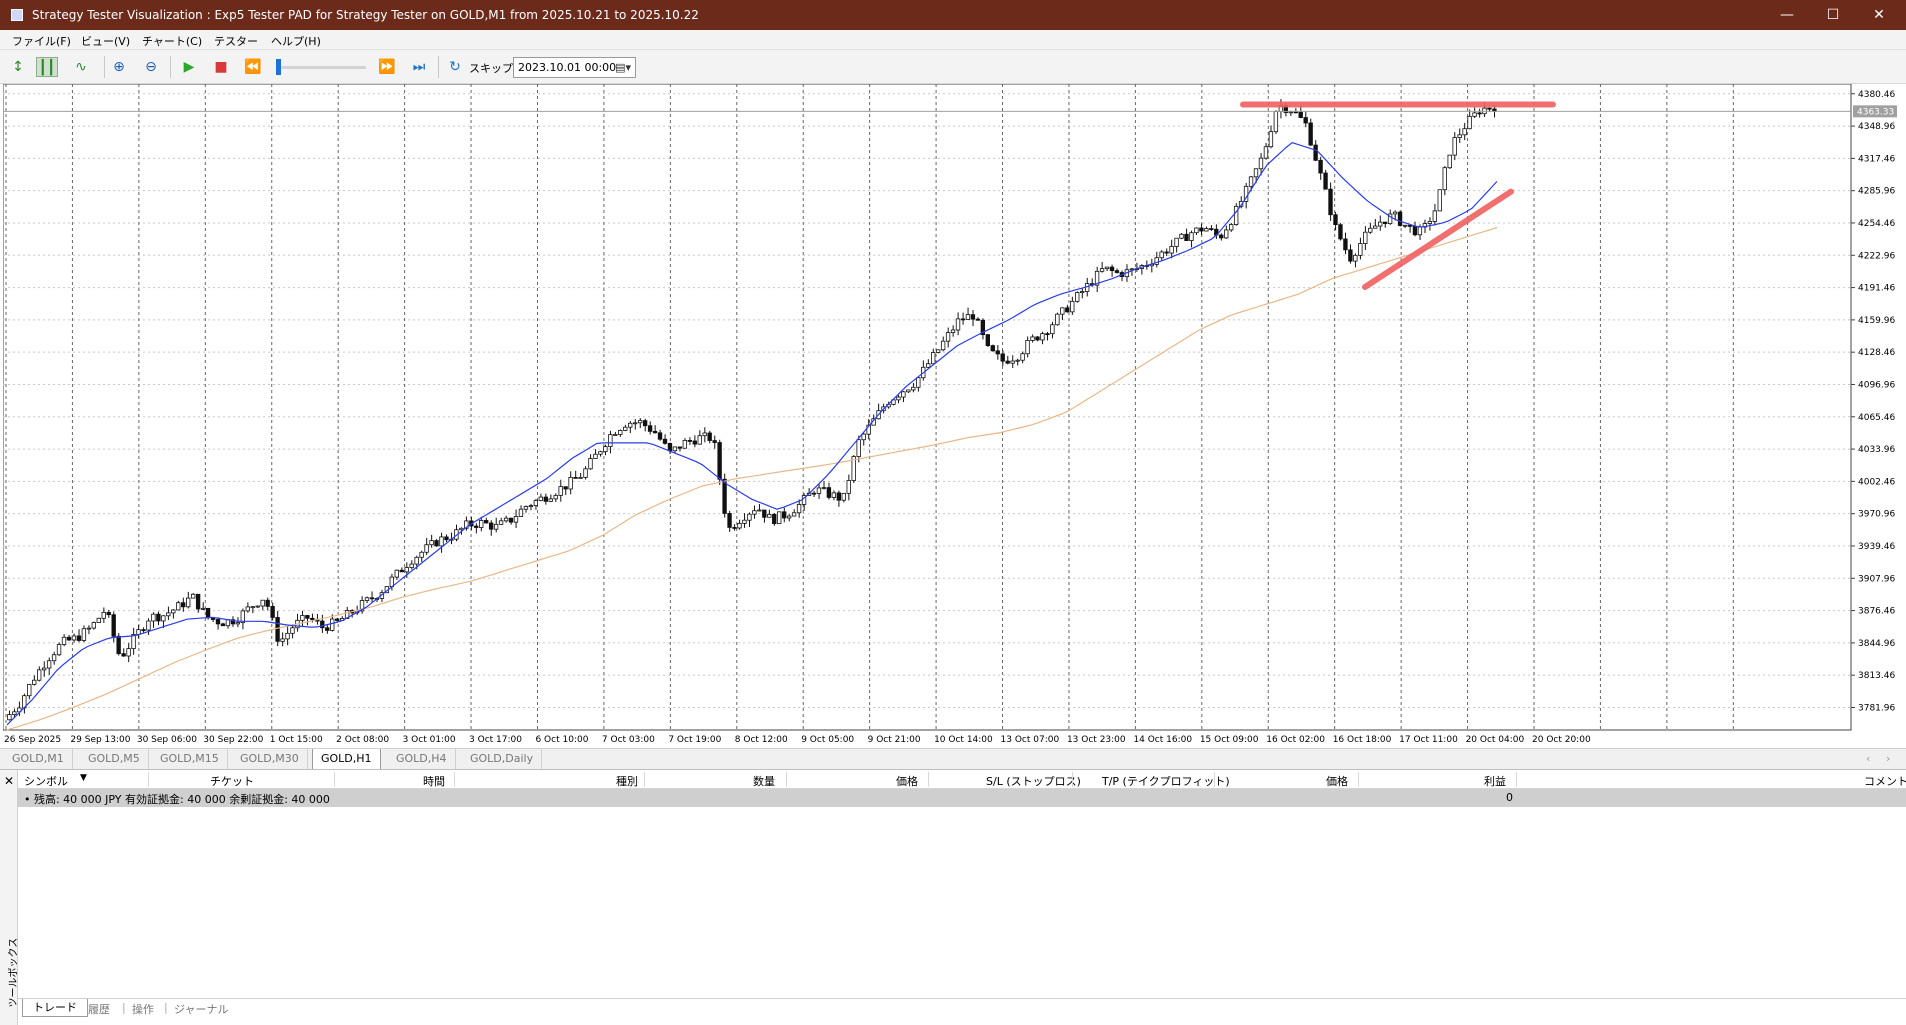  Describe the element at coordinates (114, 759) in the screenshot. I see `tab-gold-m5: GOLD,M5` at that location.